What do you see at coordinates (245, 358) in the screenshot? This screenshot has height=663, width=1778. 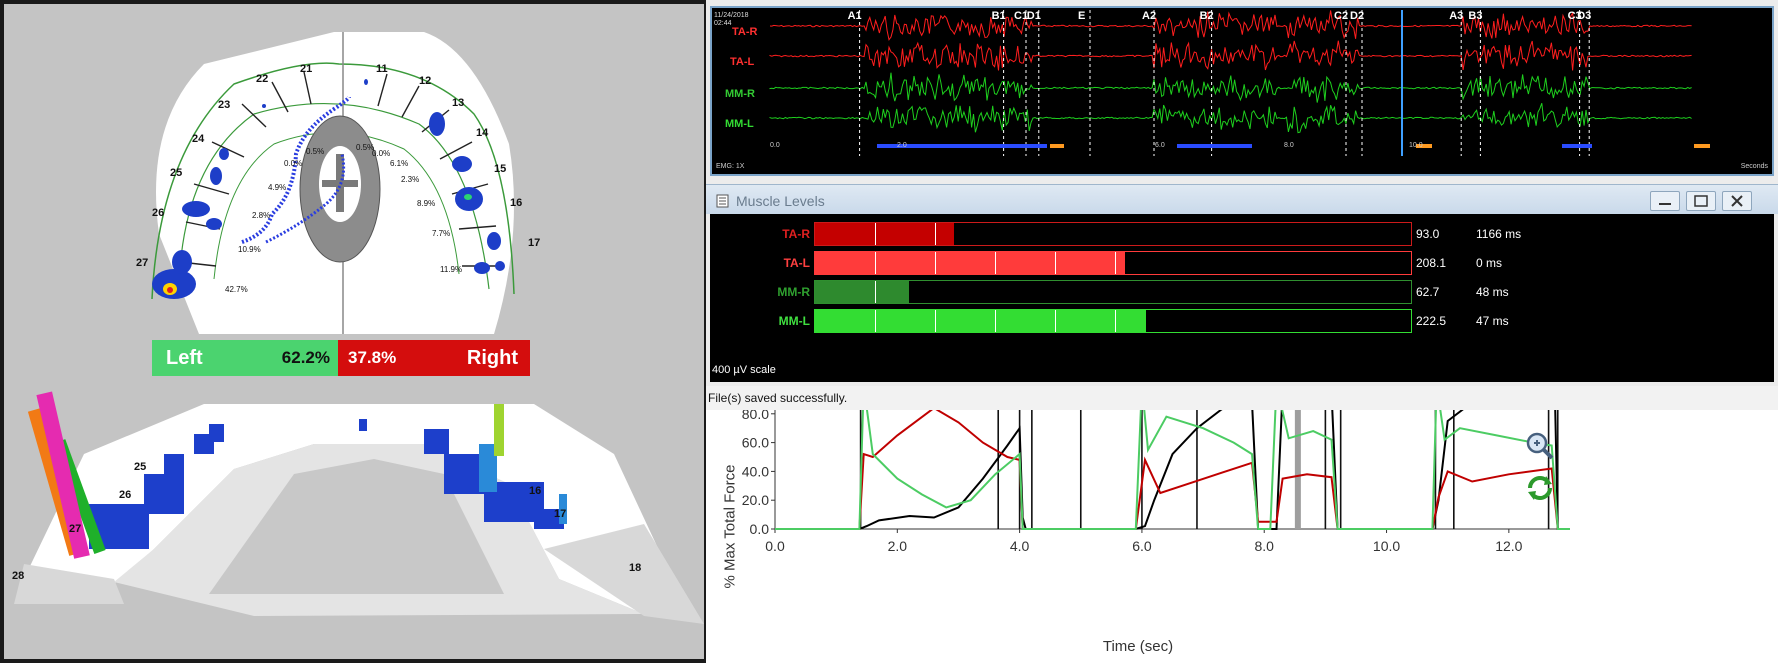 I see `left-balance-box: Left 62.2%` at bounding box center [245, 358].